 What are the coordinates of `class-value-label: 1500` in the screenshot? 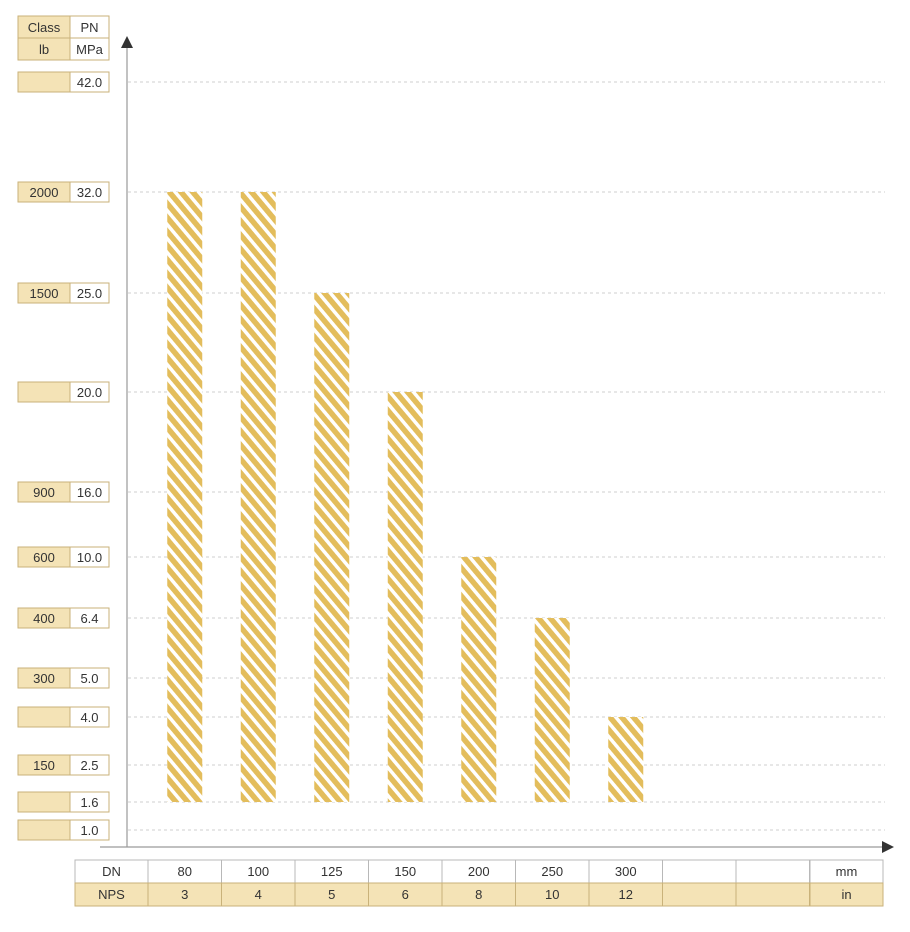 It's located at (44, 293).